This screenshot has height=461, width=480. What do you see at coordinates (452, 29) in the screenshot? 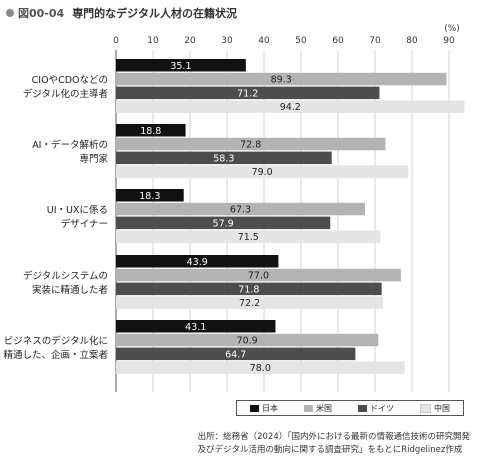
I see `unit-label: (%)` at bounding box center [452, 29].